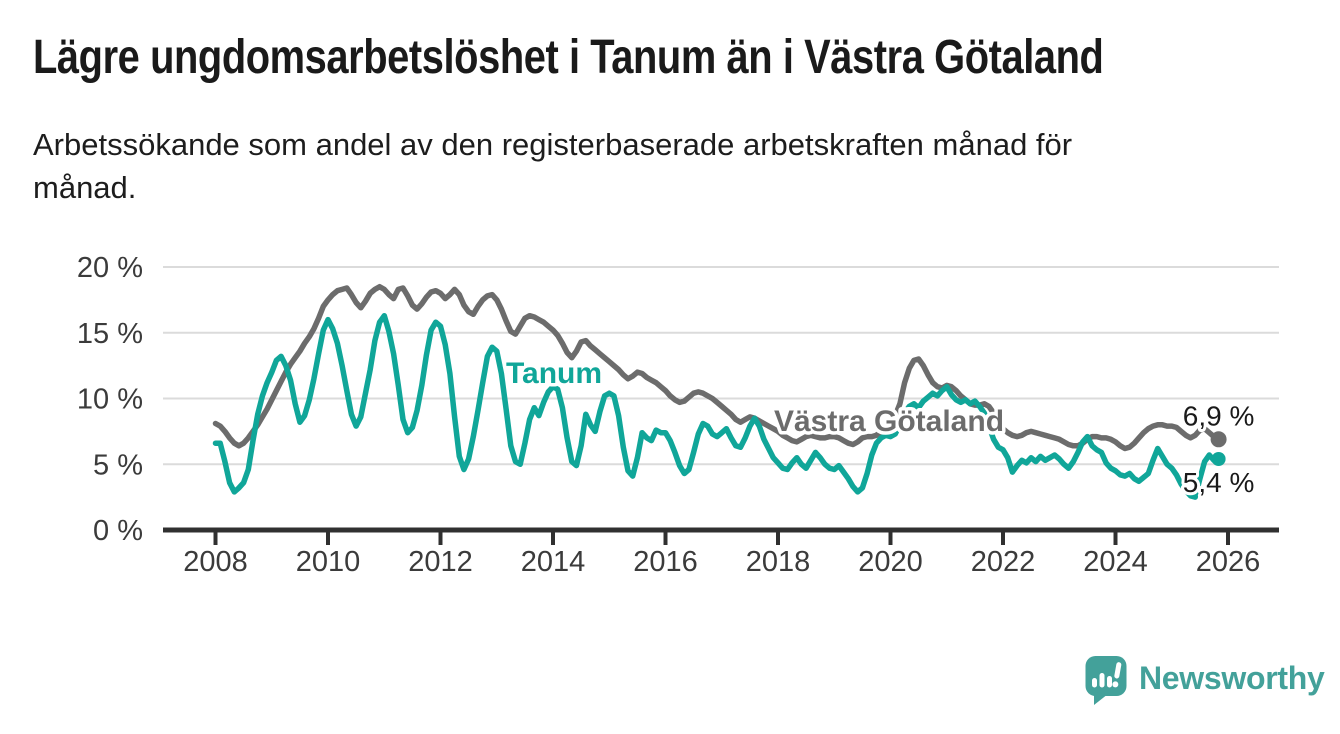  I want to click on subtitle-line-2: månad., so click(85, 187).